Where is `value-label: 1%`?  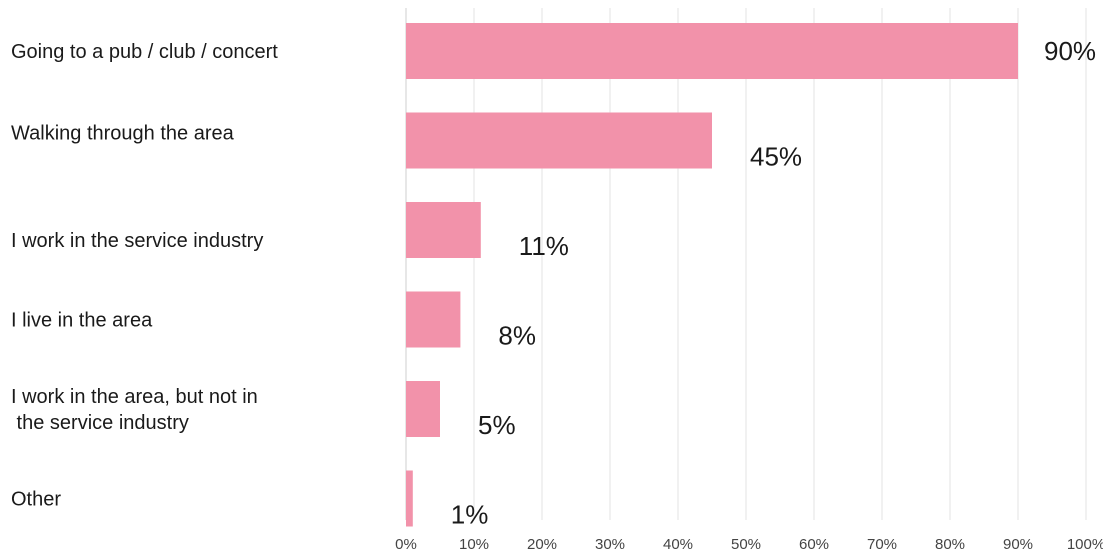
value-label: 1% is located at coordinates (470, 515).